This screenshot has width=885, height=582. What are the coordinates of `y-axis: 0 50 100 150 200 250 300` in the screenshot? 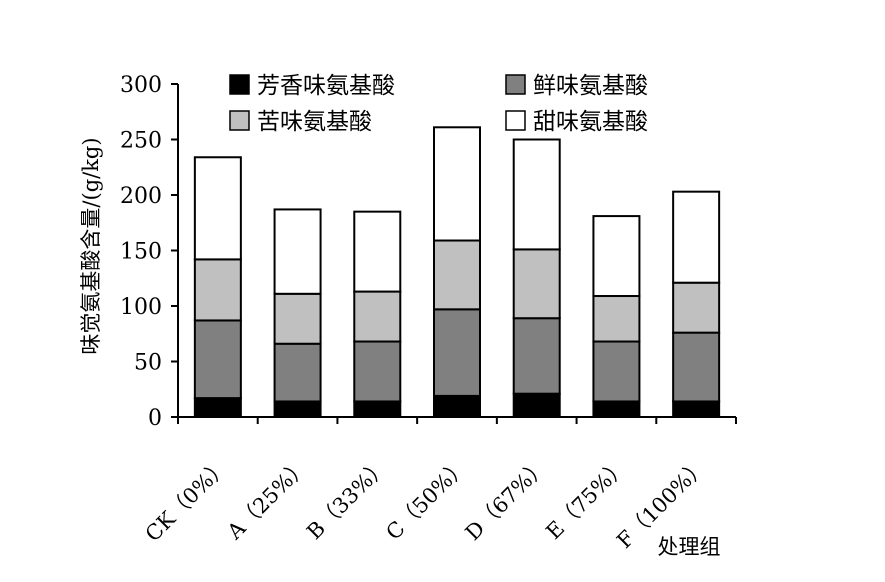 It's located at (149, 252).